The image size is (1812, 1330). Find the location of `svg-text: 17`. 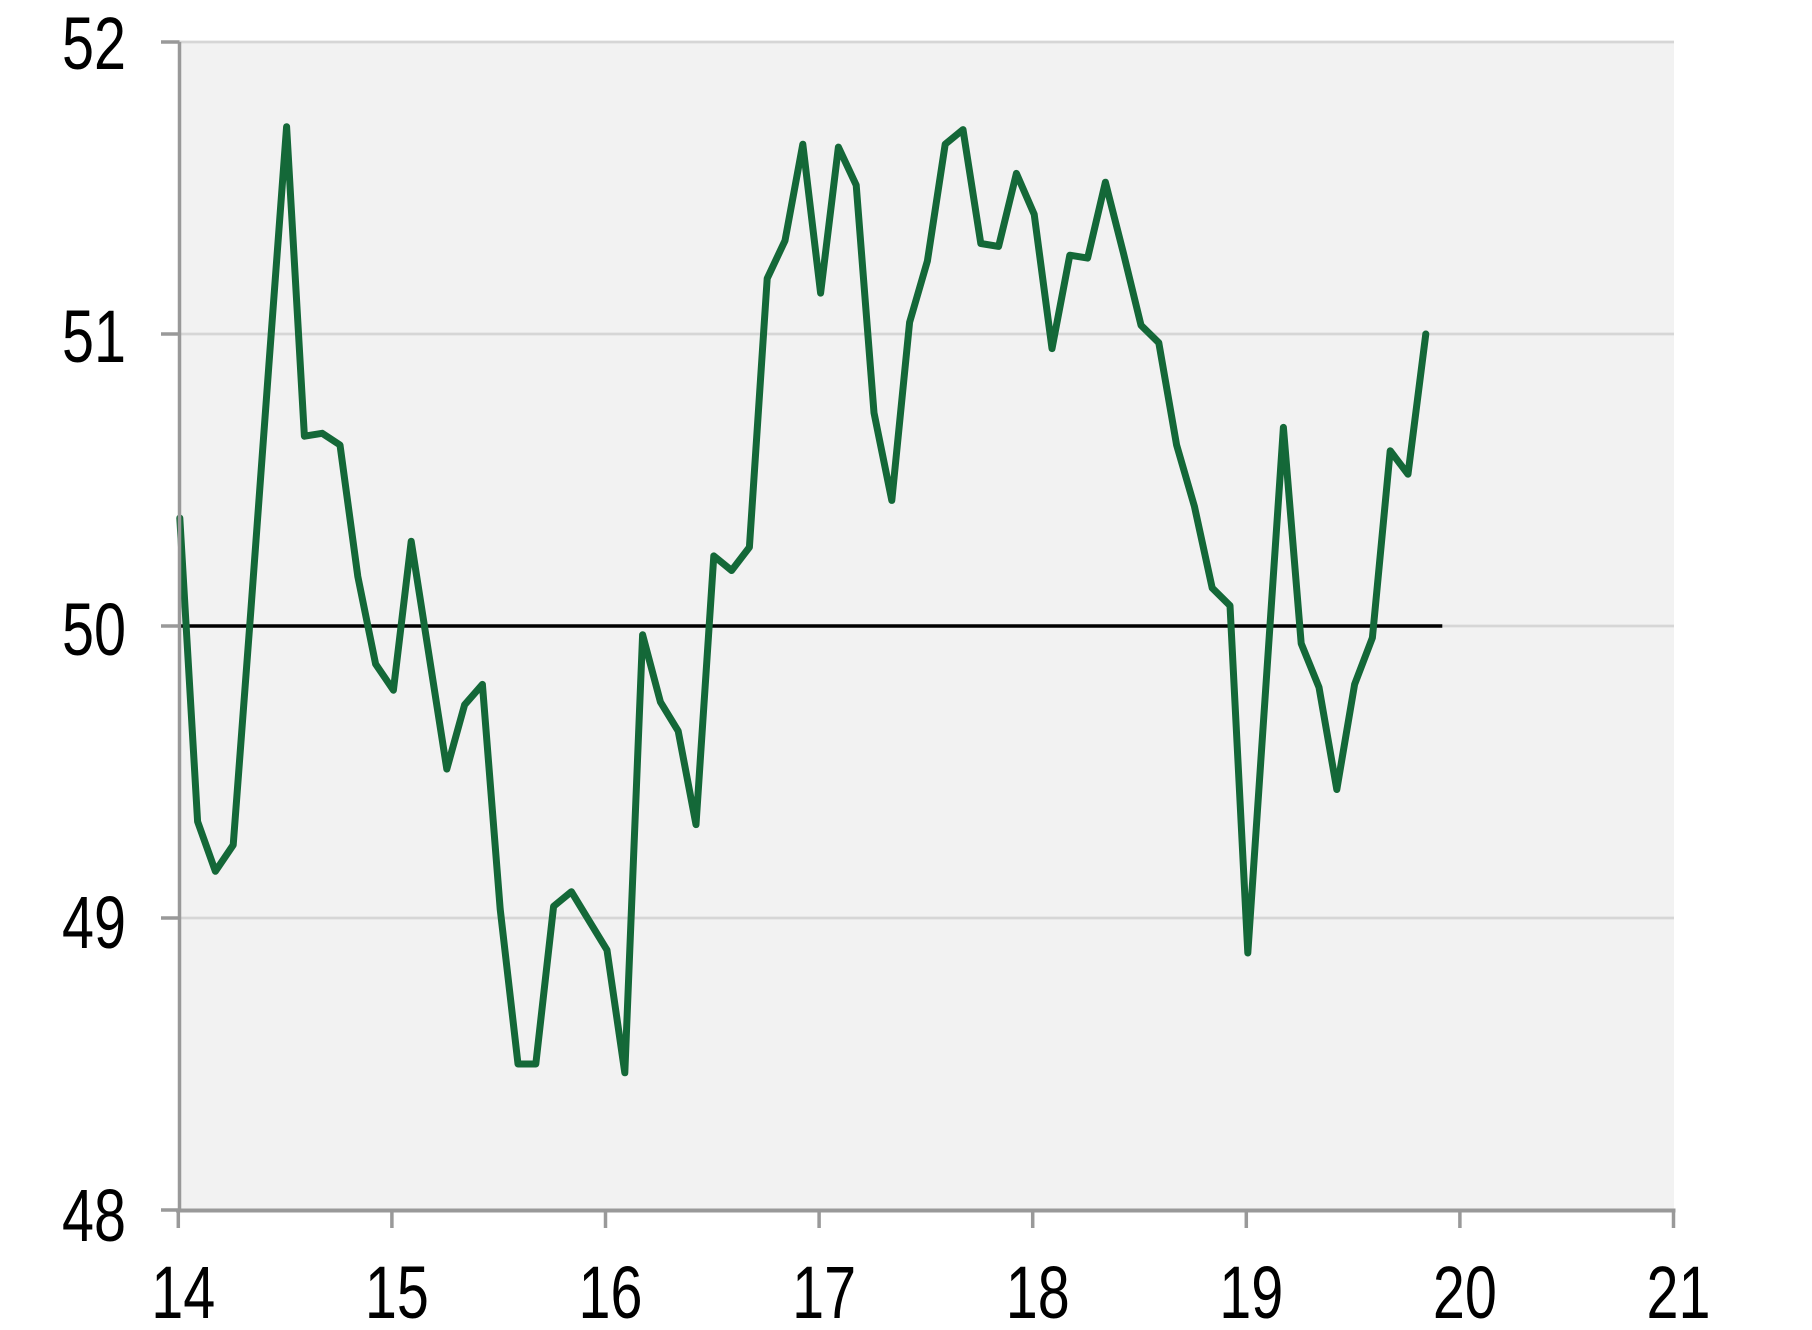

svg-text: 17 is located at coordinates (824, 1290).